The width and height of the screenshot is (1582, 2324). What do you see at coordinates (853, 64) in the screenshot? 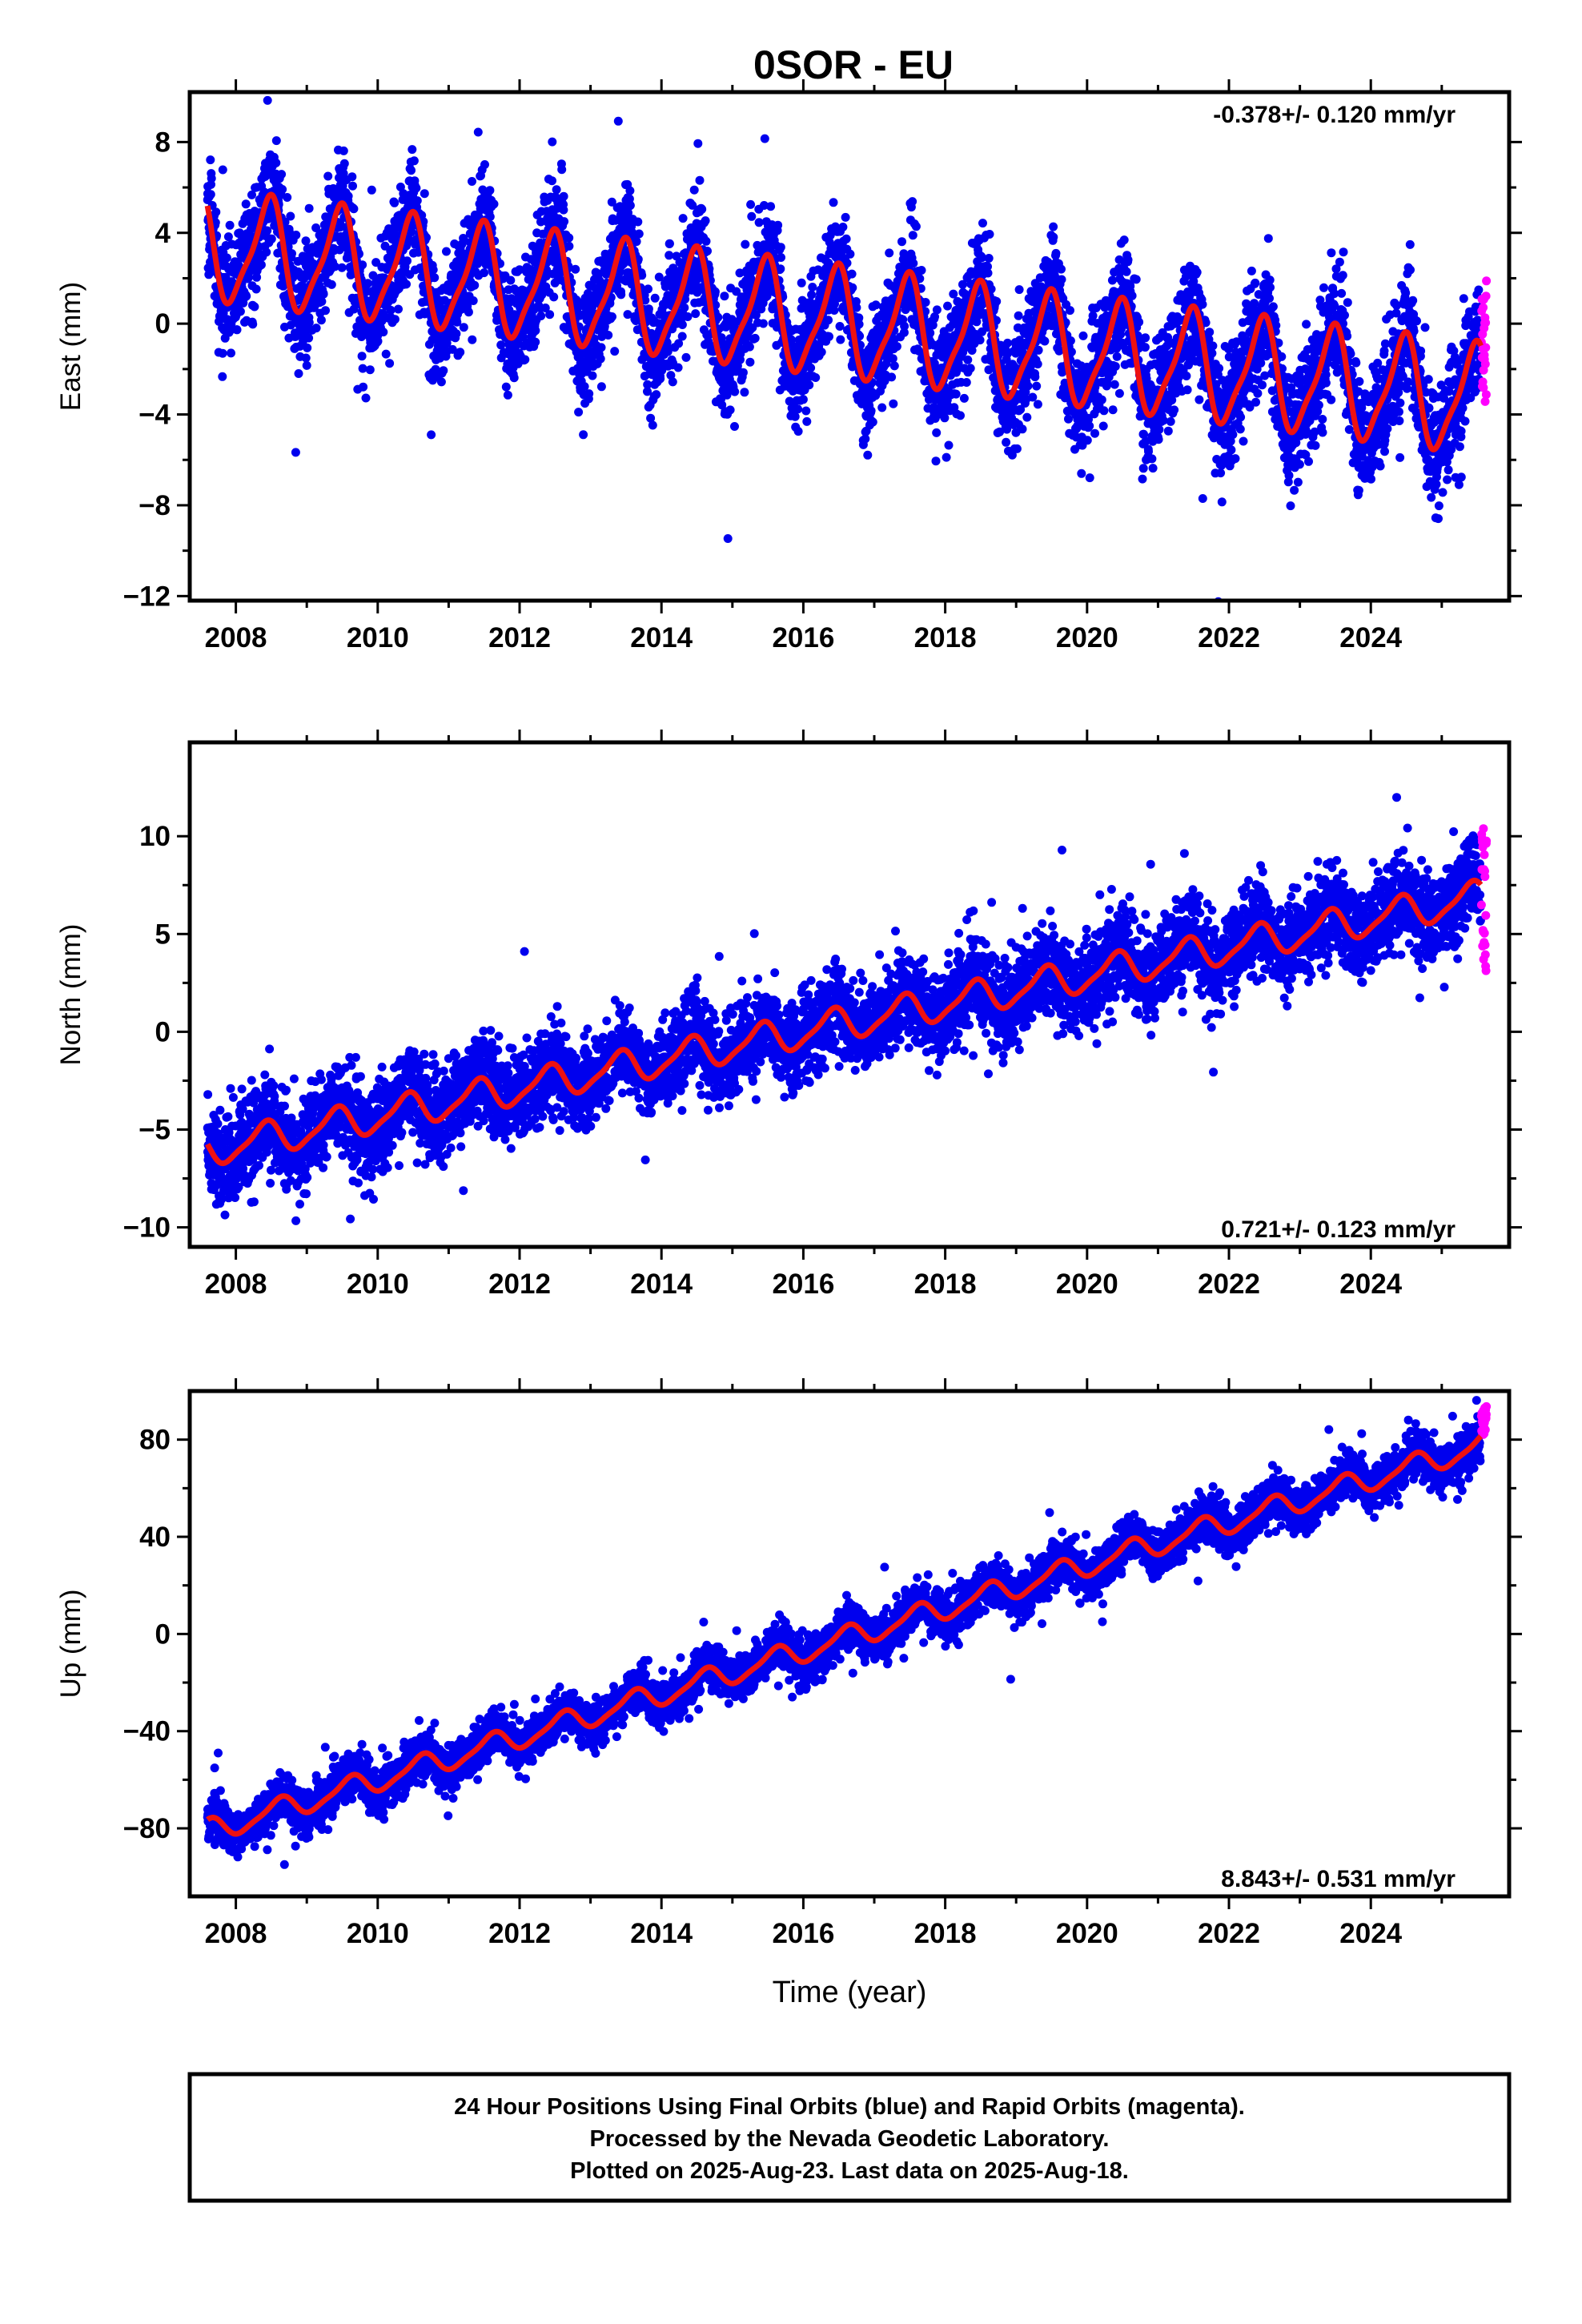
I see `figure-title: 0SOR - EU` at bounding box center [853, 64].